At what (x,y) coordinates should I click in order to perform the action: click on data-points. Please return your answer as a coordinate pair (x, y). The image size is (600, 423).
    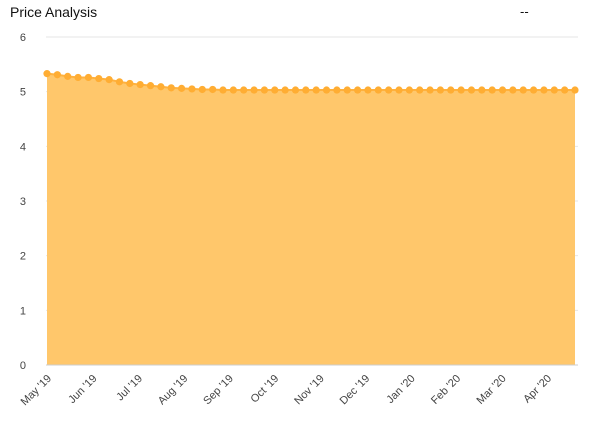
    Looking at the image, I should click on (311, 82).